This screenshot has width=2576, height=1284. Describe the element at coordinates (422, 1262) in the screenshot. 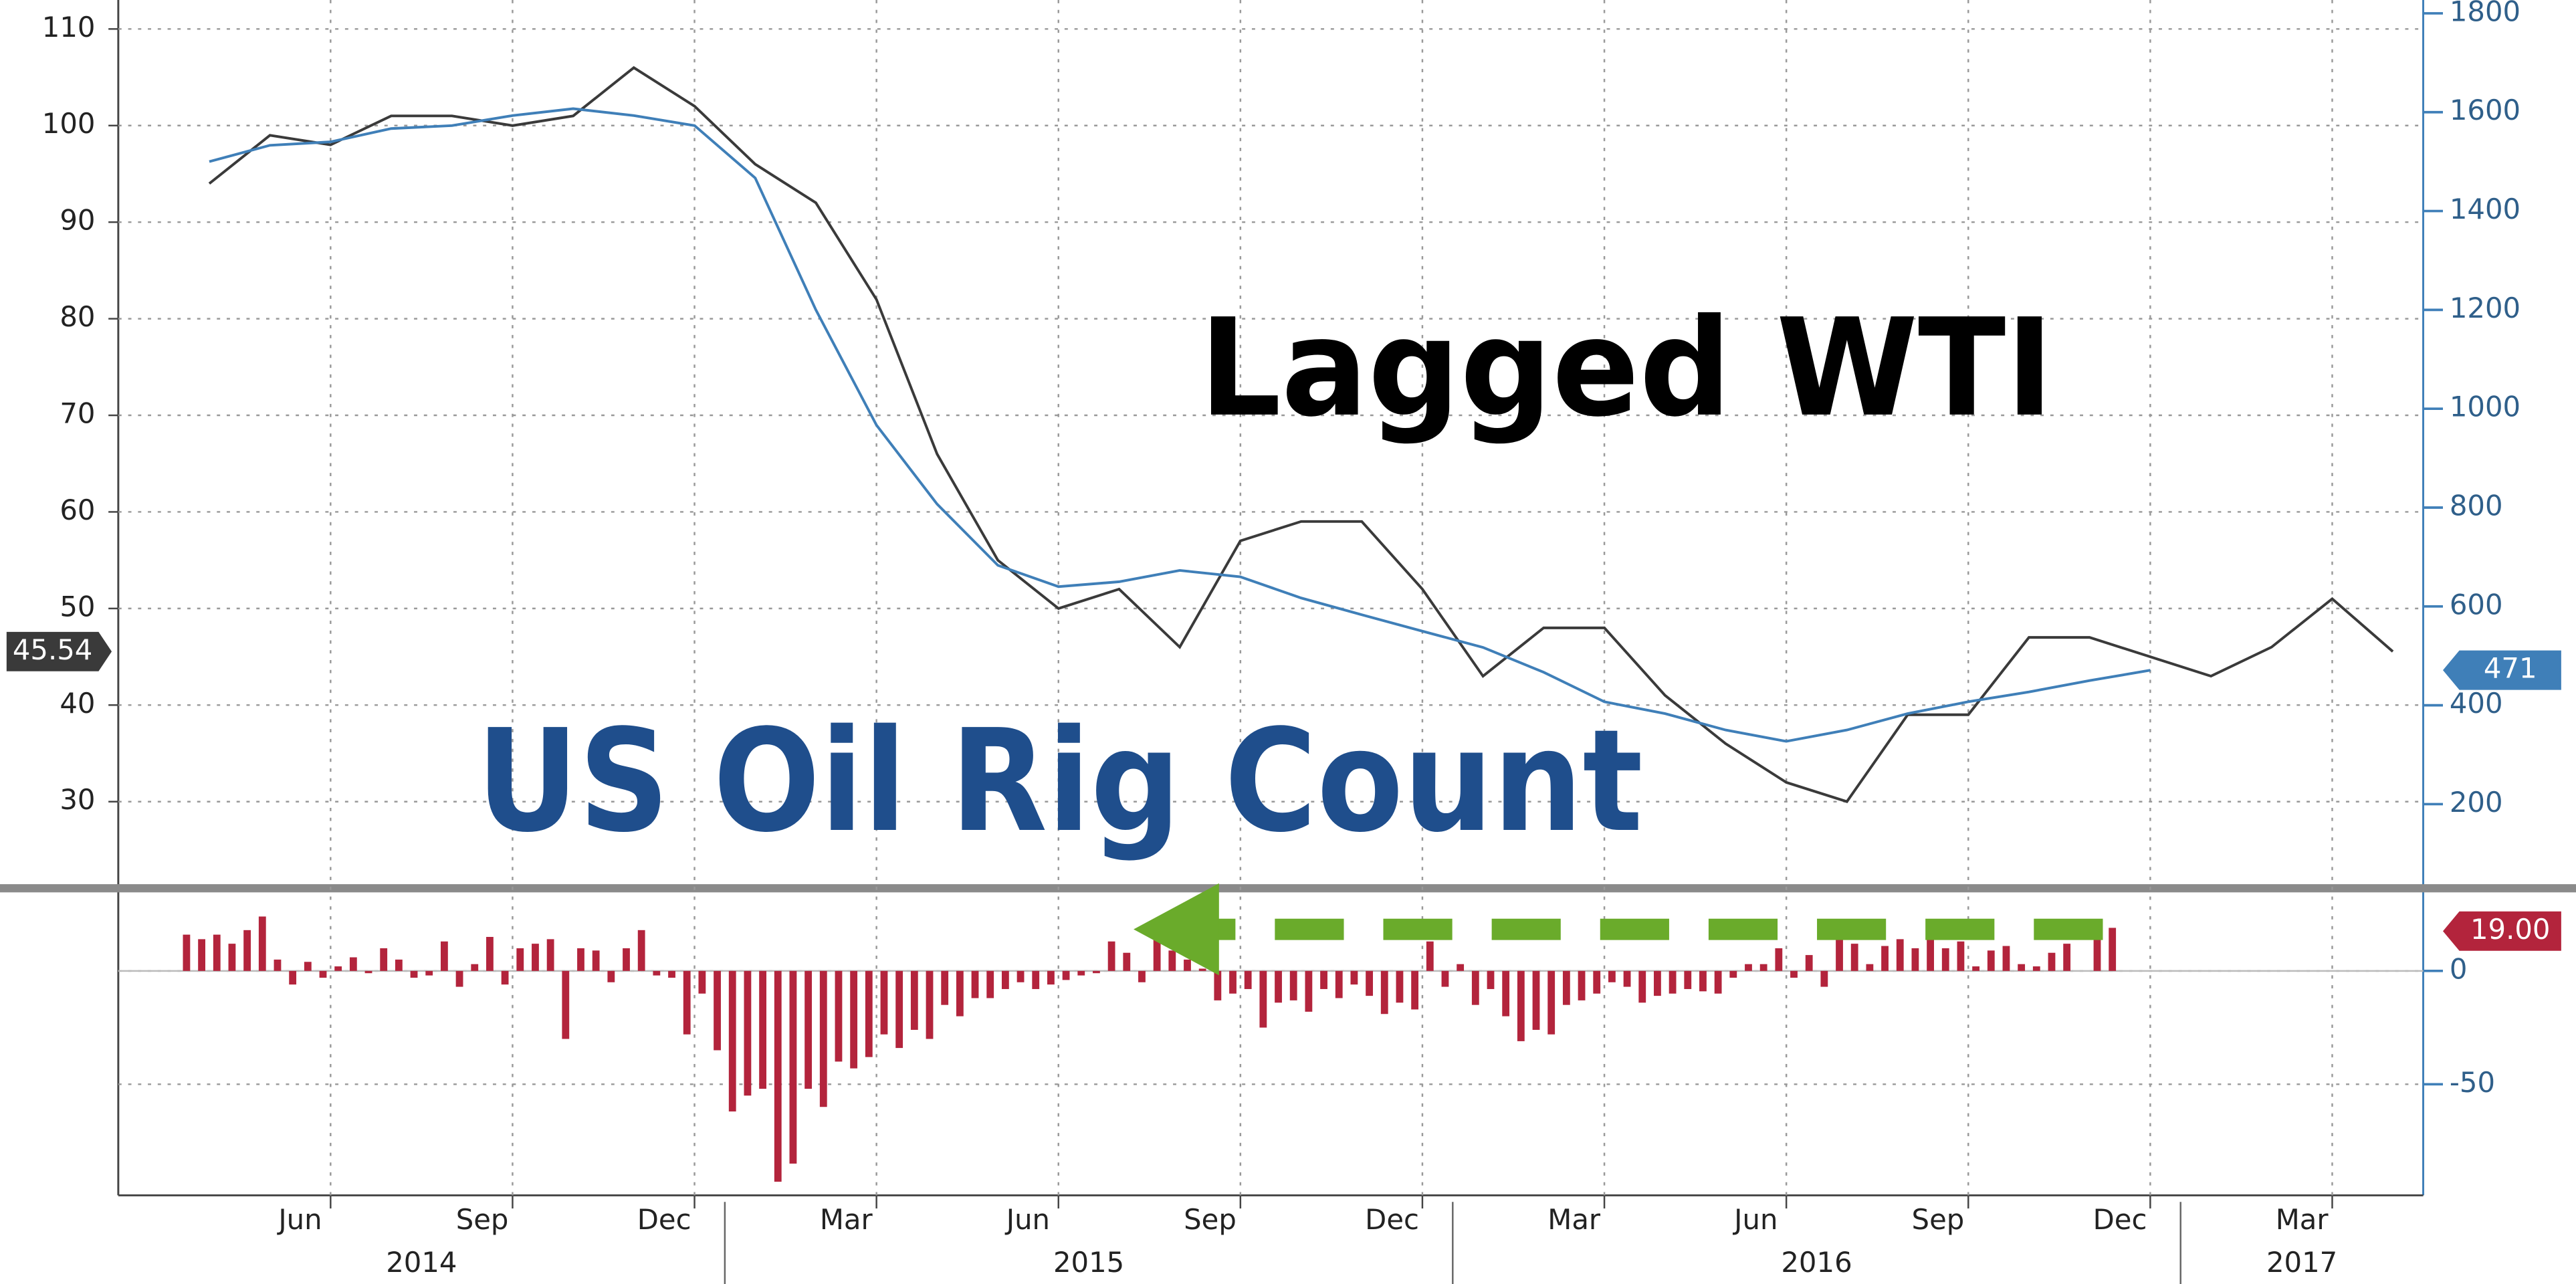

I see `year-label: 2014` at that location.